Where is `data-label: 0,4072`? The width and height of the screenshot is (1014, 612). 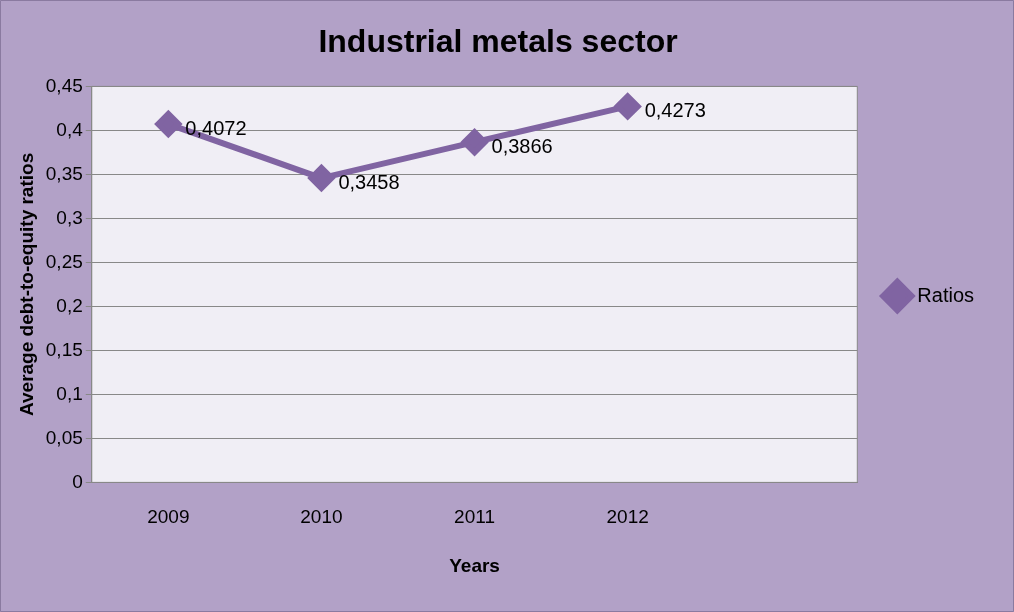 data-label: 0,4072 is located at coordinates (216, 127).